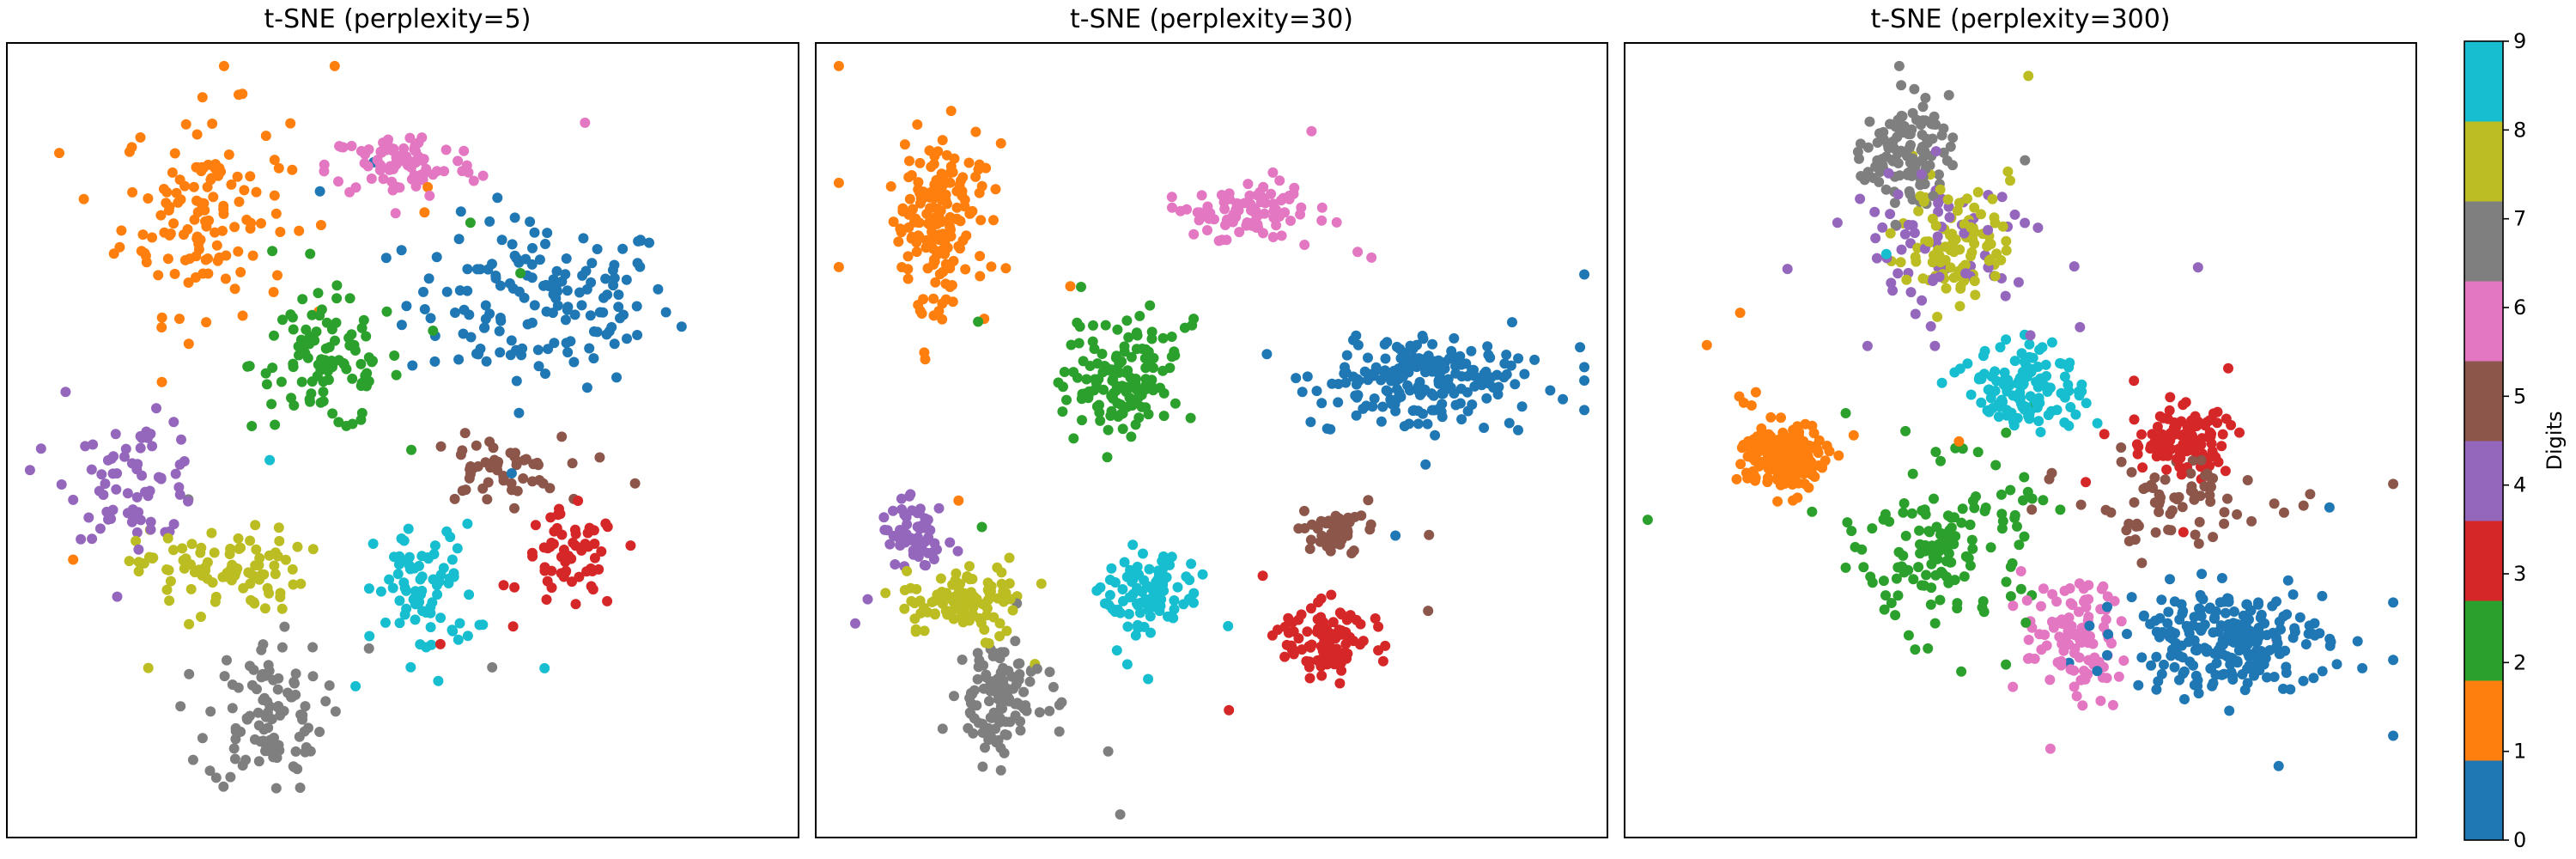 Image resolution: width=2576 pixels, height=859 pixels. Describe the element at coordinates (2519, 396) in the screenshot. I see `colorbar-tick-label: 5` at that location.